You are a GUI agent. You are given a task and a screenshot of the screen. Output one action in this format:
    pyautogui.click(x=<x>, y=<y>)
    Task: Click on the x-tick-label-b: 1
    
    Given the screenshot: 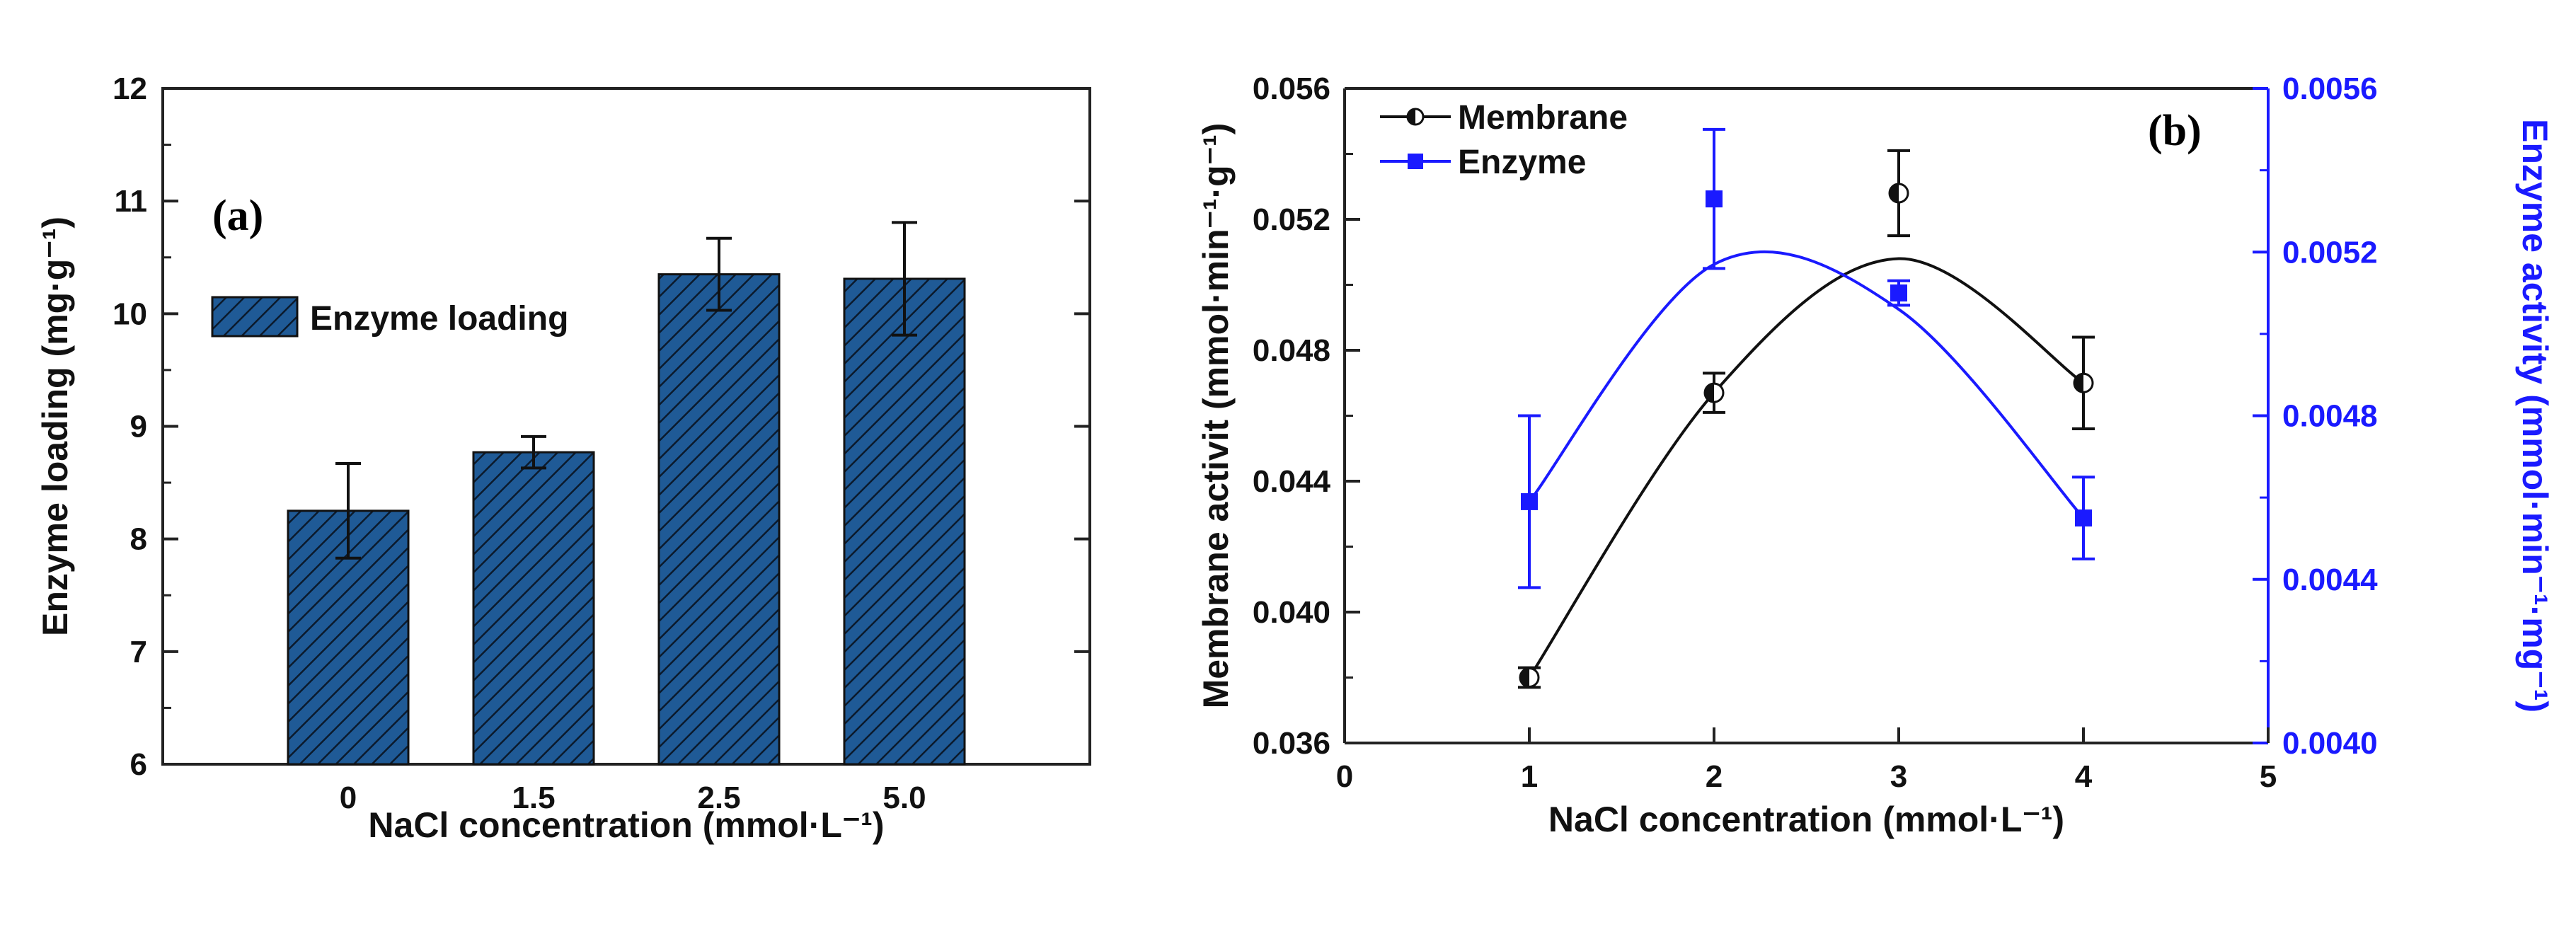 What is the action you would take?
    pyautogui.click(x=1529, y=776)
    